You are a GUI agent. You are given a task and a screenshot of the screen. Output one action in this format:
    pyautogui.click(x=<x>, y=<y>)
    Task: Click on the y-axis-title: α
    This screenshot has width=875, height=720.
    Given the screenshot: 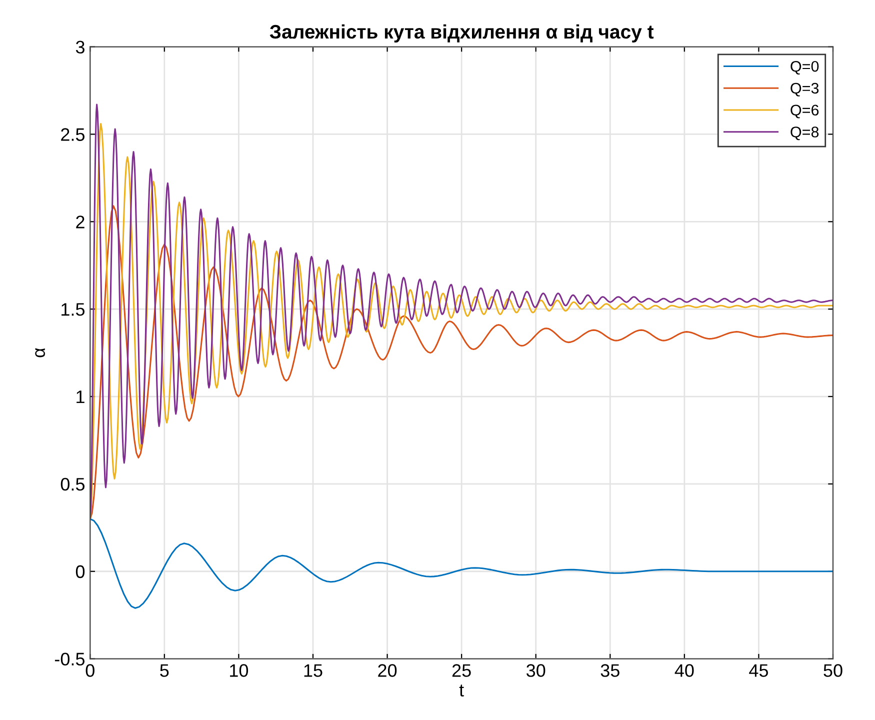 What is the action you would take?
    pyautogui.click(x=40, y=353)
    